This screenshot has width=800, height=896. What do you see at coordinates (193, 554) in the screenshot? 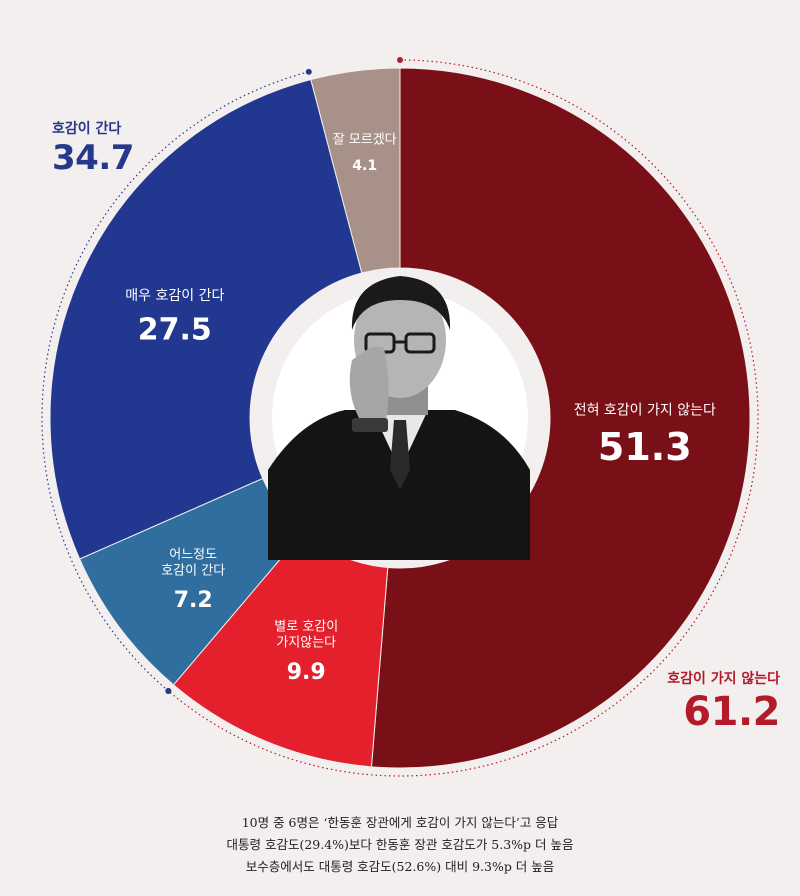
I see `slice-somewhat-favorable-label-1: 어느정도` at bounding box center [193, 554].